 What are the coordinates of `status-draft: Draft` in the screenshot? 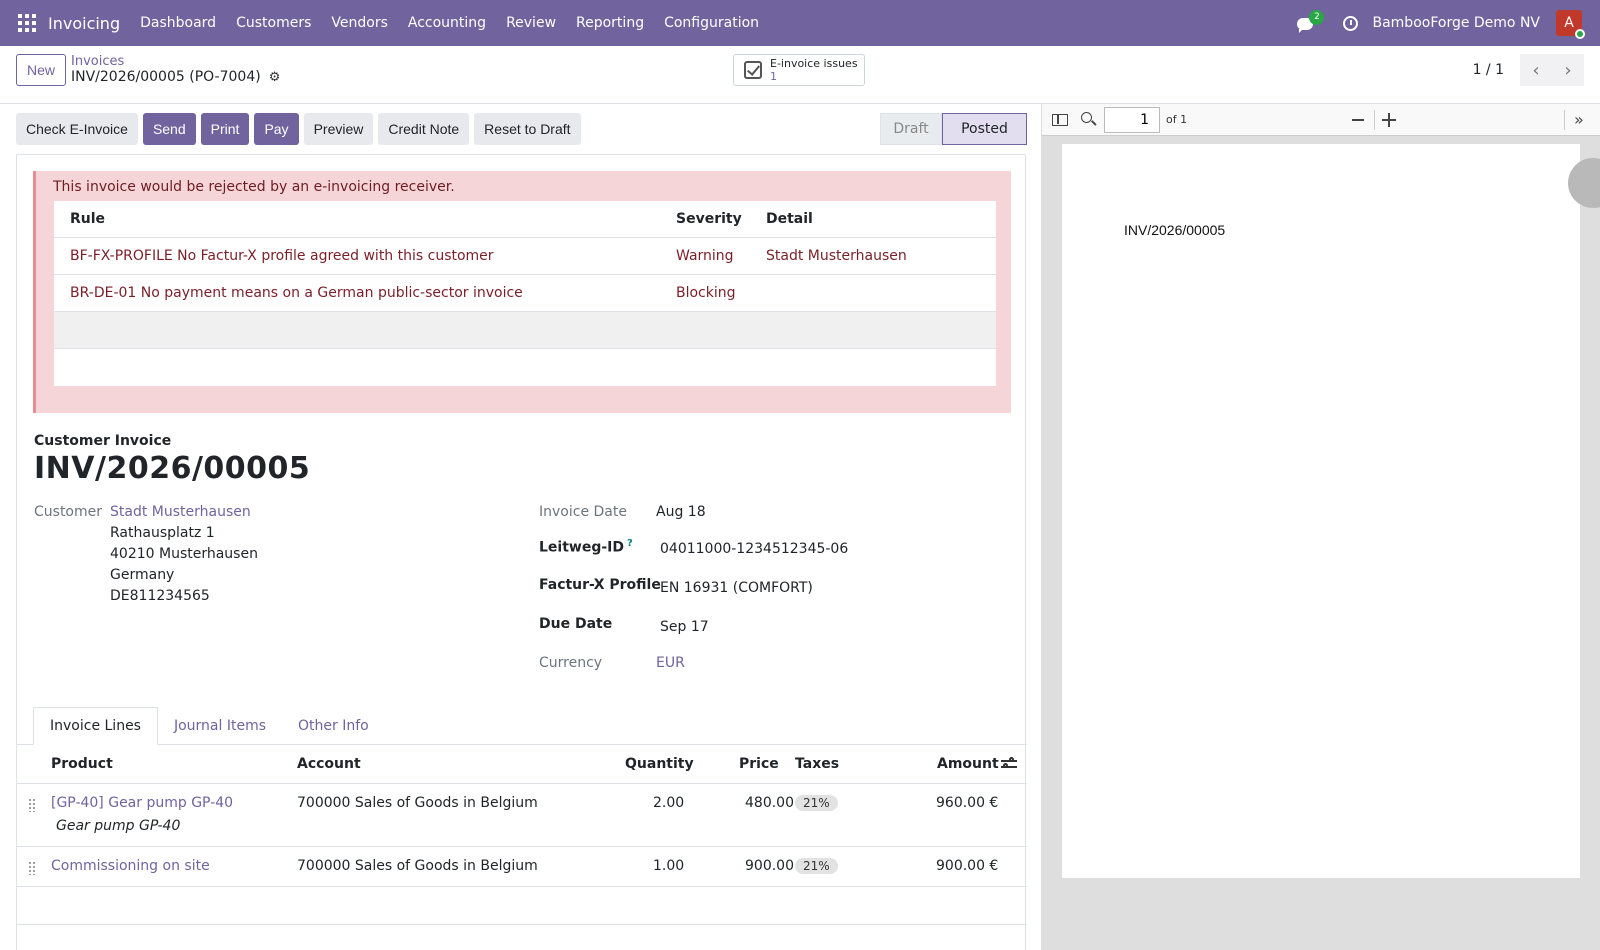 It's located at (911, 129).